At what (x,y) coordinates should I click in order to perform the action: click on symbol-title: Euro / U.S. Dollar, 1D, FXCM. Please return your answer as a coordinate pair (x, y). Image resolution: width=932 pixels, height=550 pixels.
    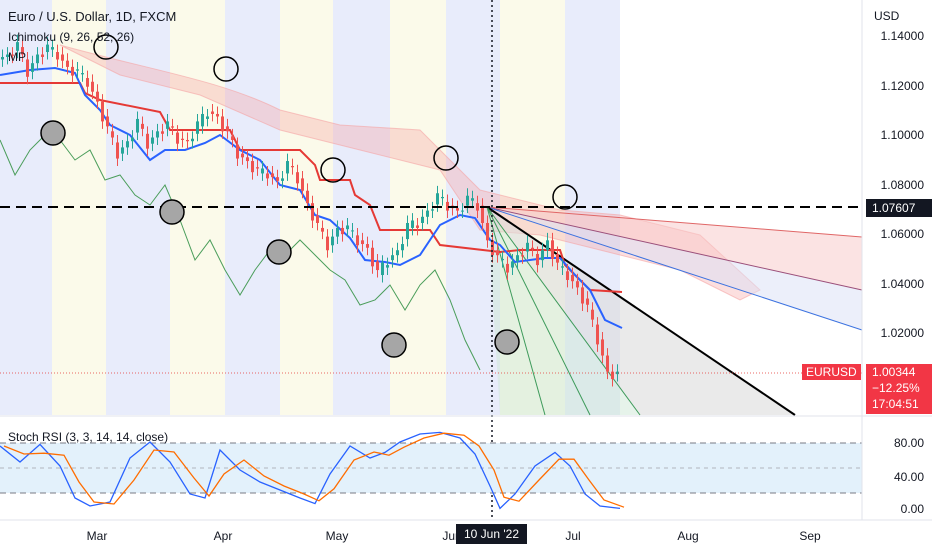
    Looking at the image, I should click on (92, 16).